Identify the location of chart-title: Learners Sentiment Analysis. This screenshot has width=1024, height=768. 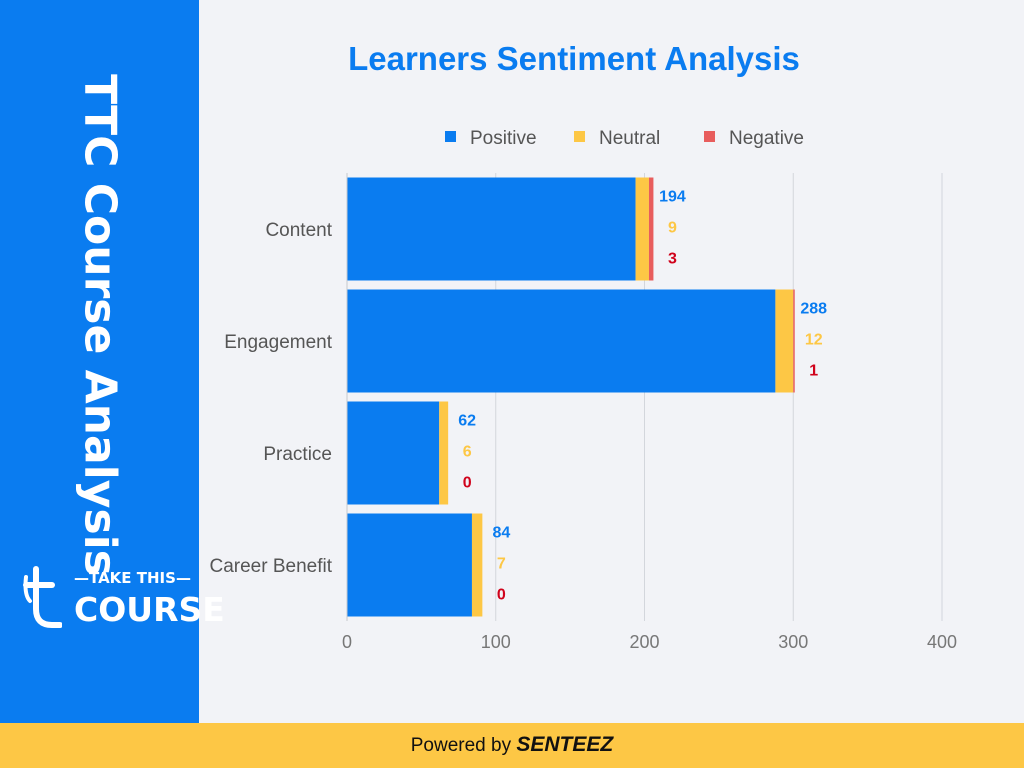
(574, 58).